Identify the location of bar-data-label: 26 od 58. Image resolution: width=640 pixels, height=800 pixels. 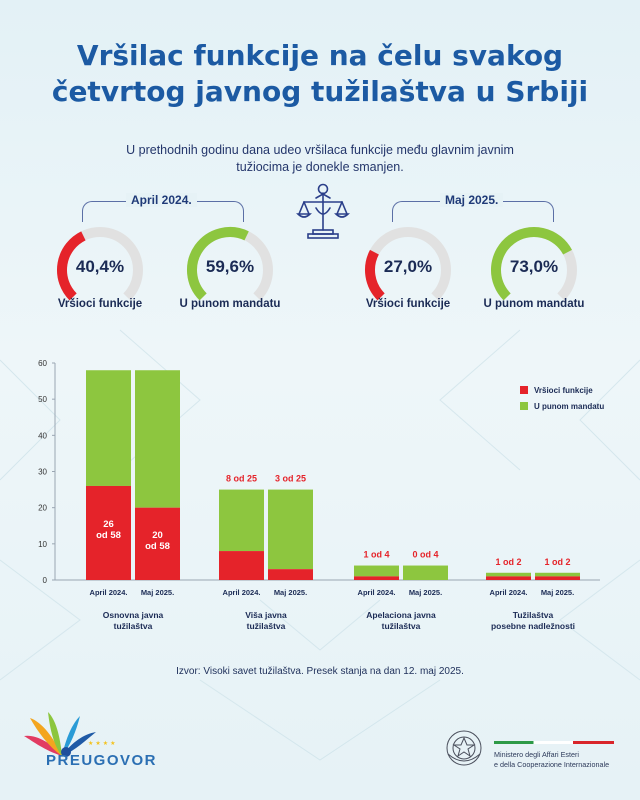
(108, 530).